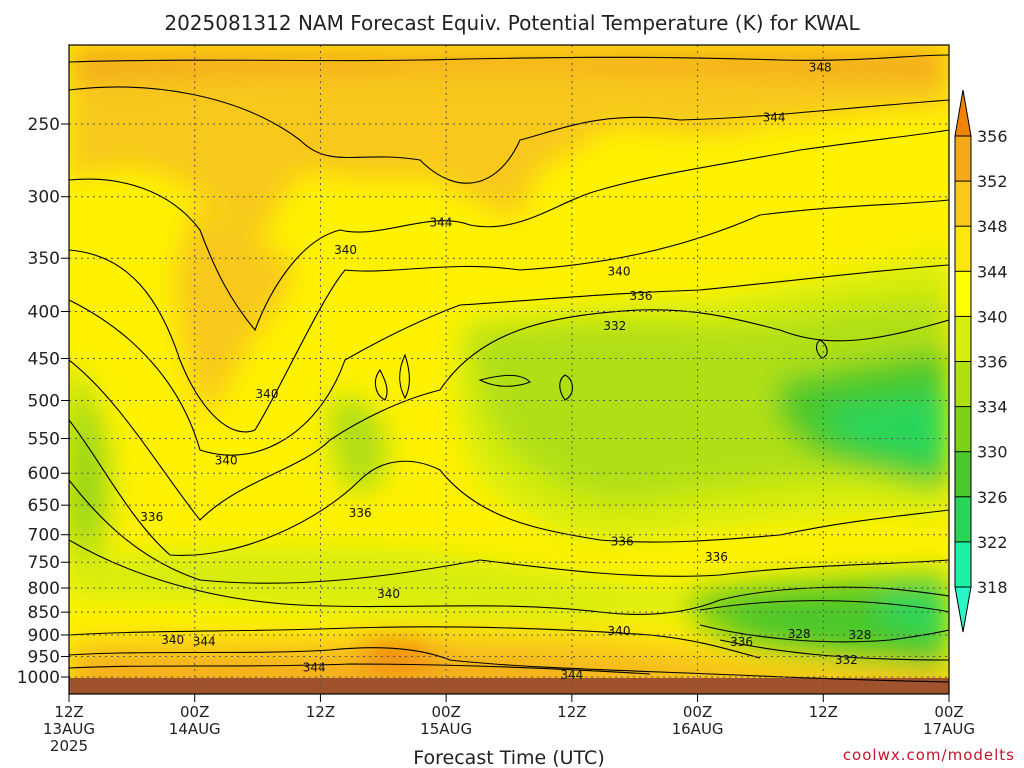 Image resolution: width=1024 pixels, height=768 pixels. I want to click on contour-label-13: 340, so click(388, 594).